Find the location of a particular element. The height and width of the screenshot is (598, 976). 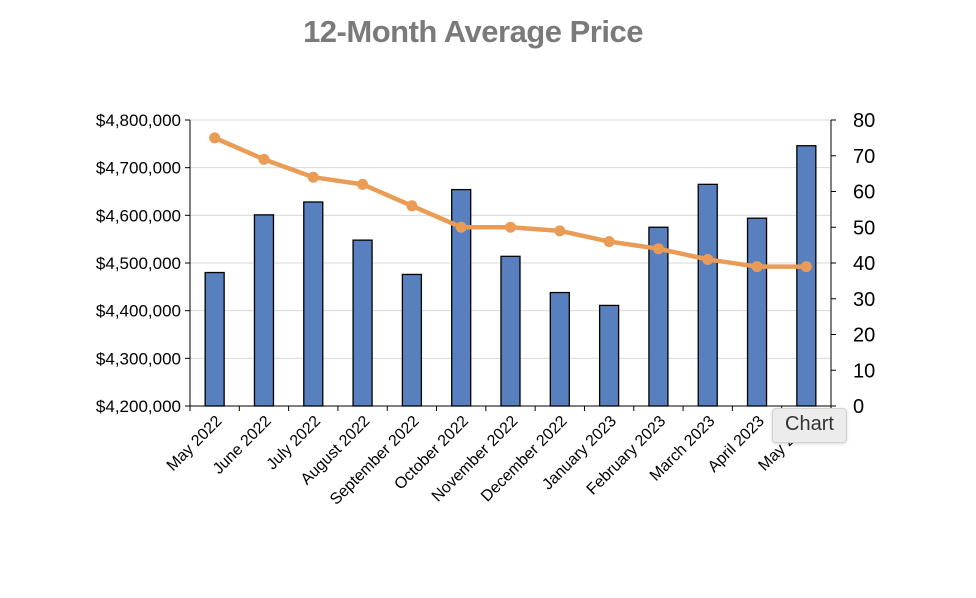

right-tick-label: 0 is located at coordinates (858, 407).